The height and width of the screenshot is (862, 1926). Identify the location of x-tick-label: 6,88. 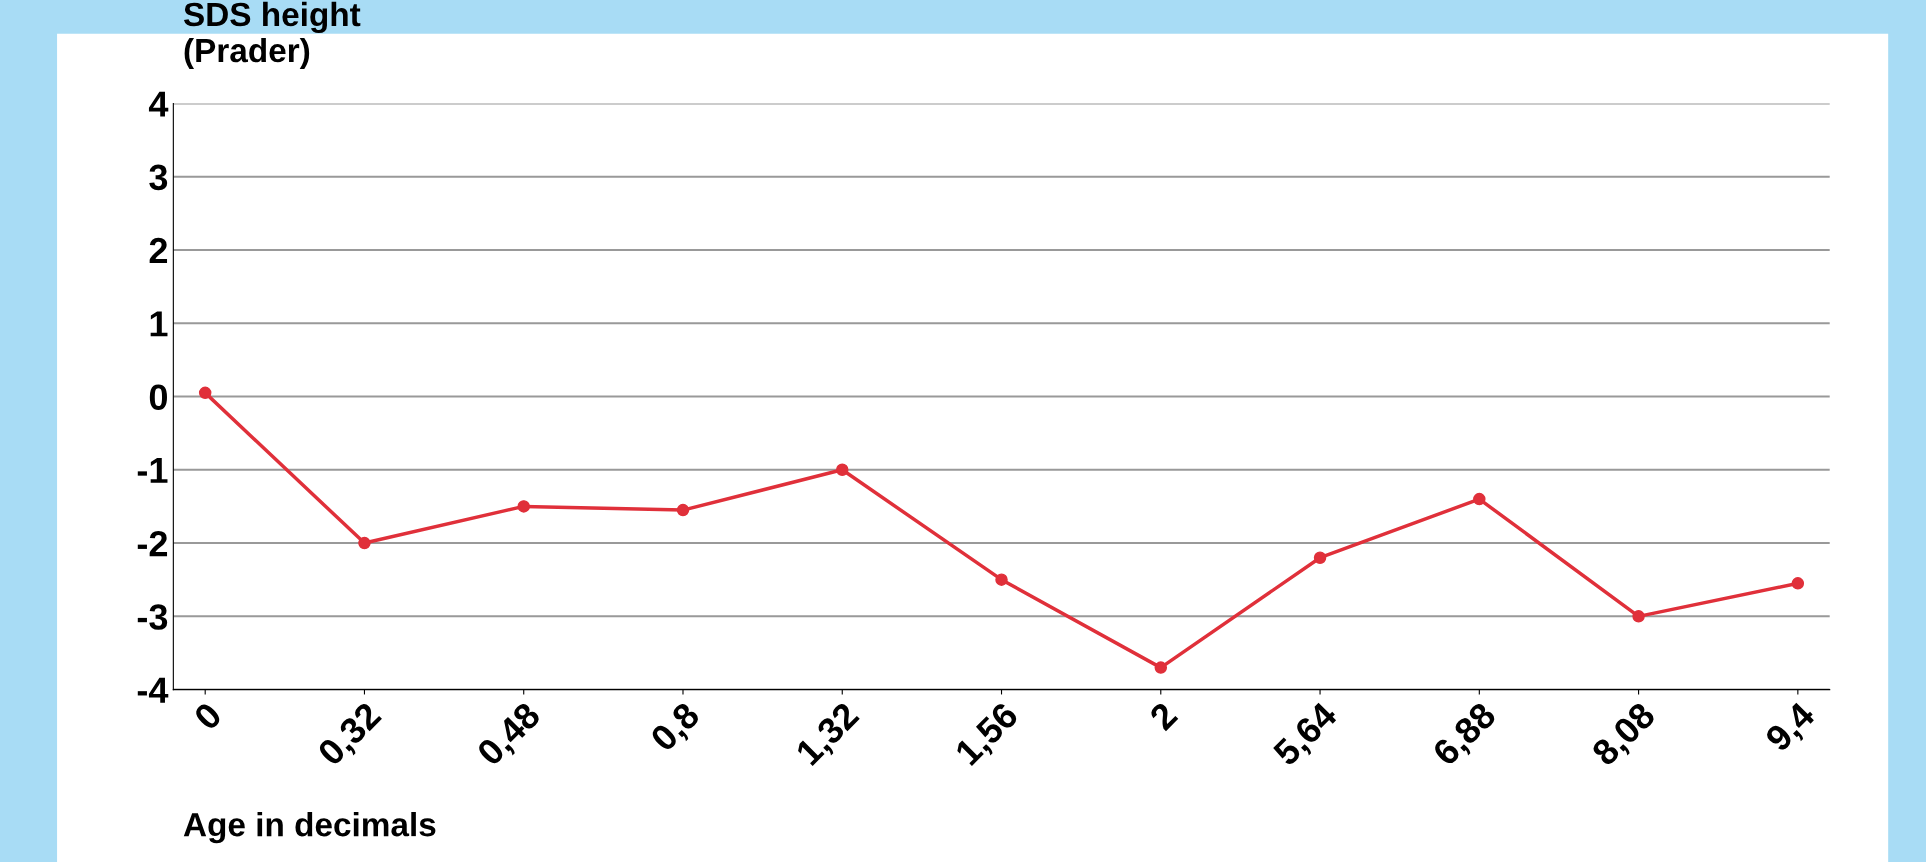
(1466, 735).